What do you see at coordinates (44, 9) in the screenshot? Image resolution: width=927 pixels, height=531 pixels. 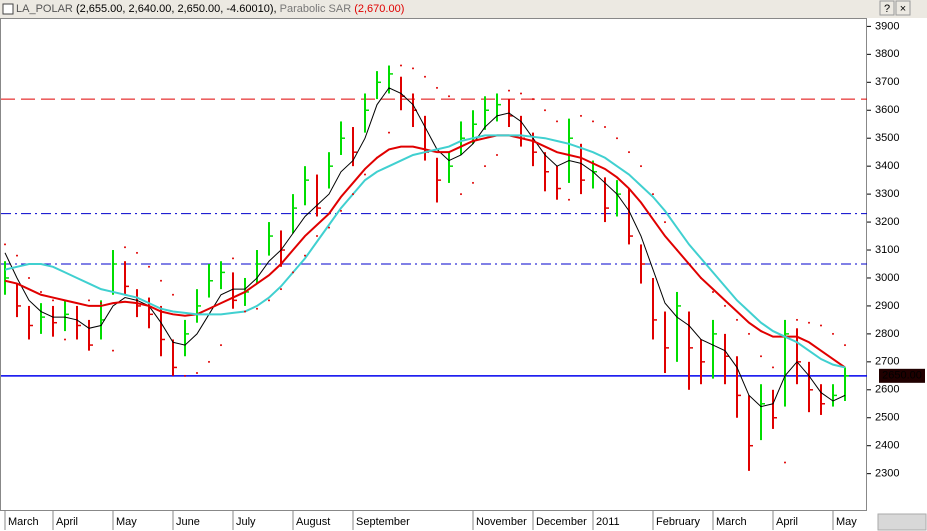 I see `symbol: LA_POLAR` at bounding box center [44, 9].